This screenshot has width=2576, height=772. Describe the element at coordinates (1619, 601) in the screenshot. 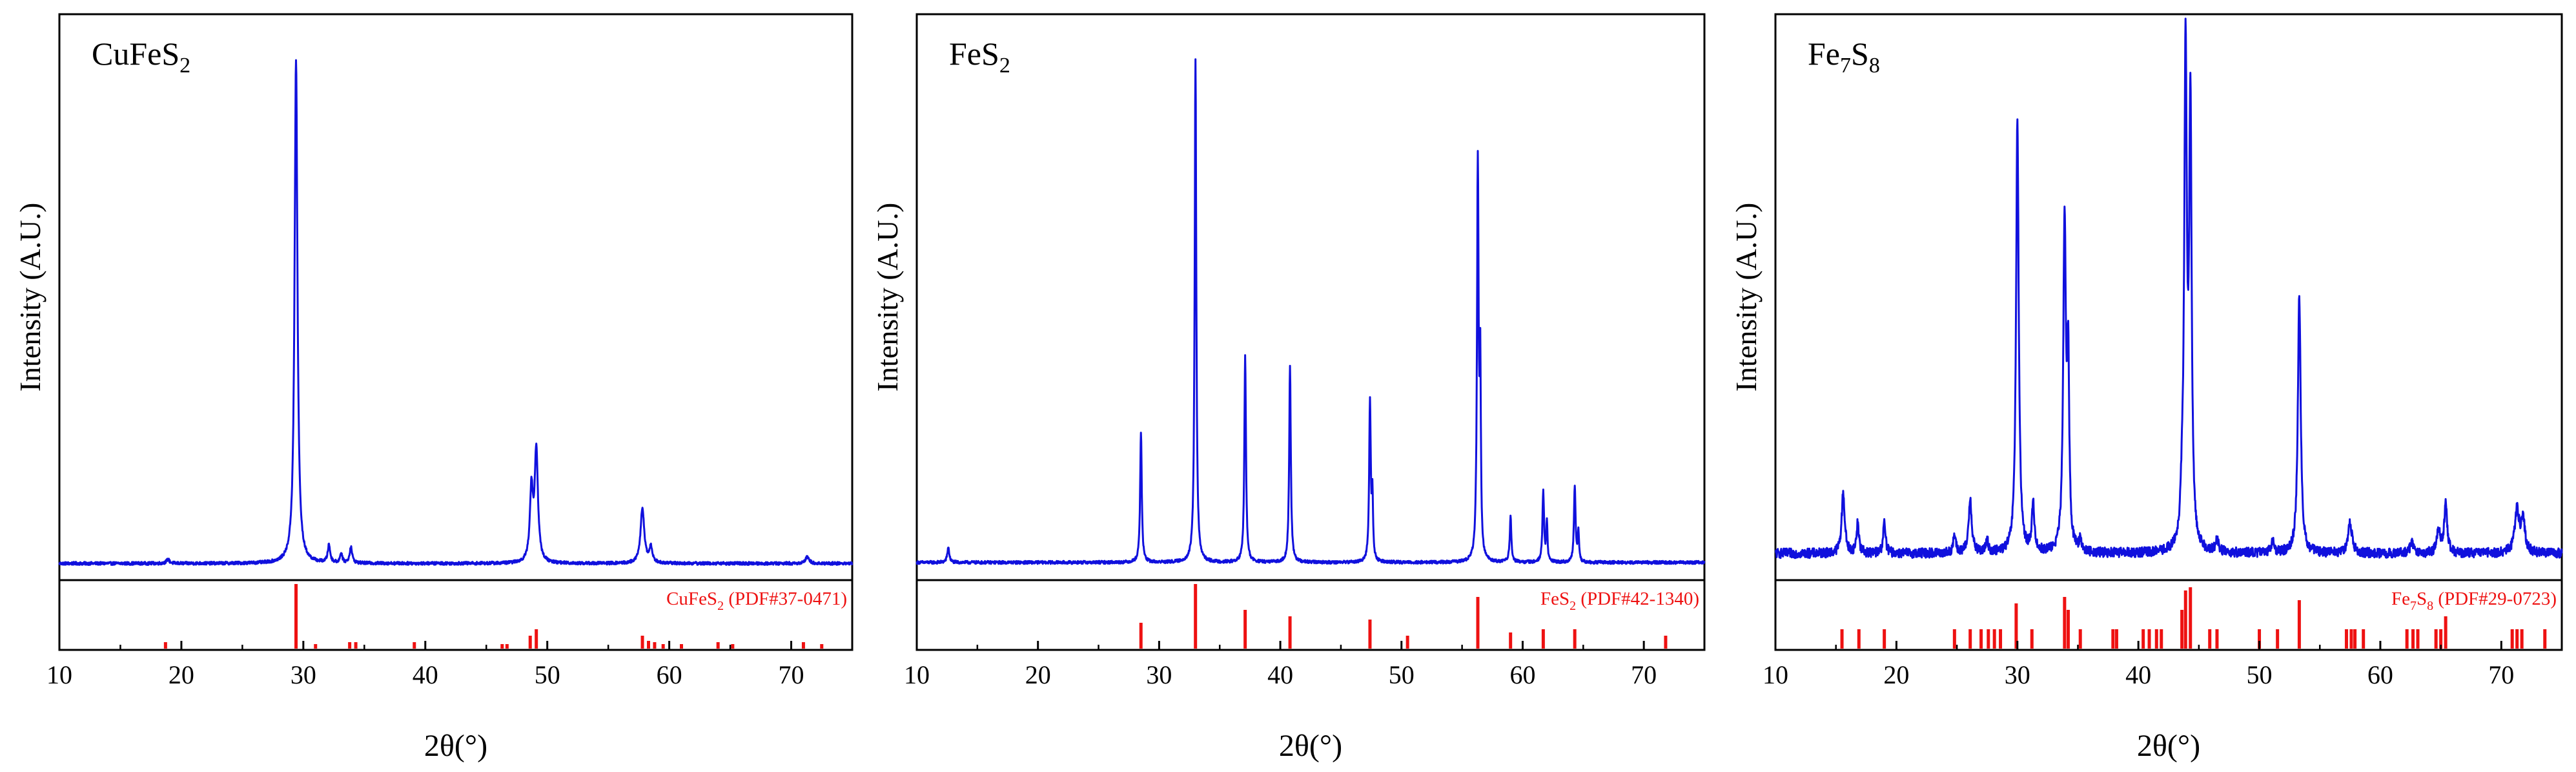

I see `reference-label: FeS2 (PDF#42-1340)` at that location.